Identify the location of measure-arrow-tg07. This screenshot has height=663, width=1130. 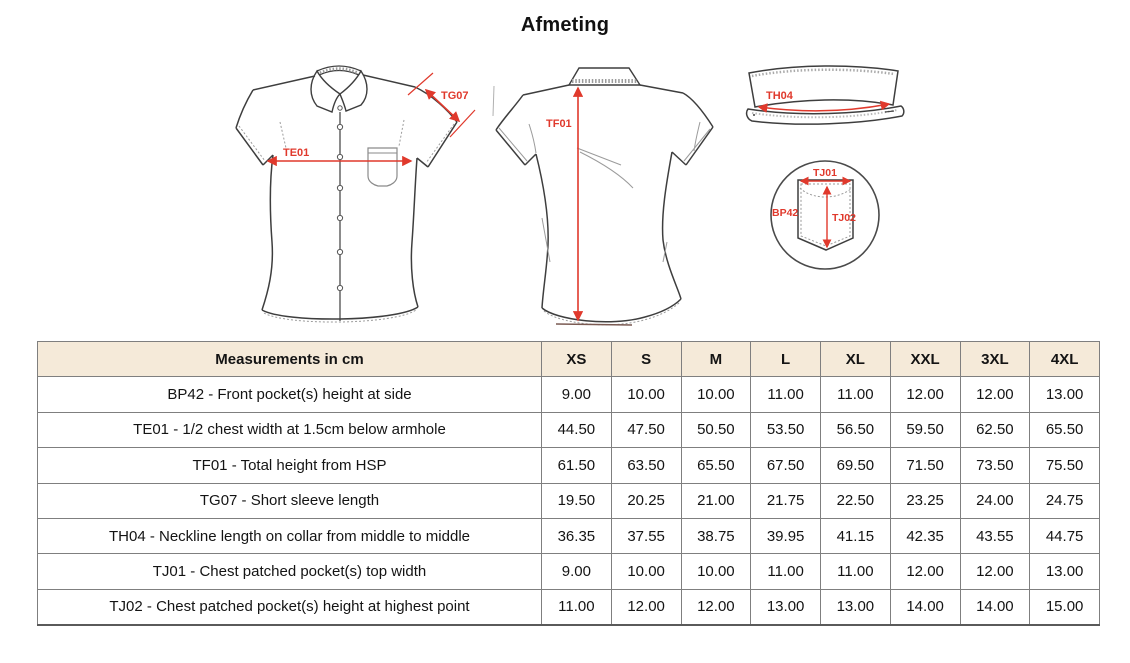
(442, 105).